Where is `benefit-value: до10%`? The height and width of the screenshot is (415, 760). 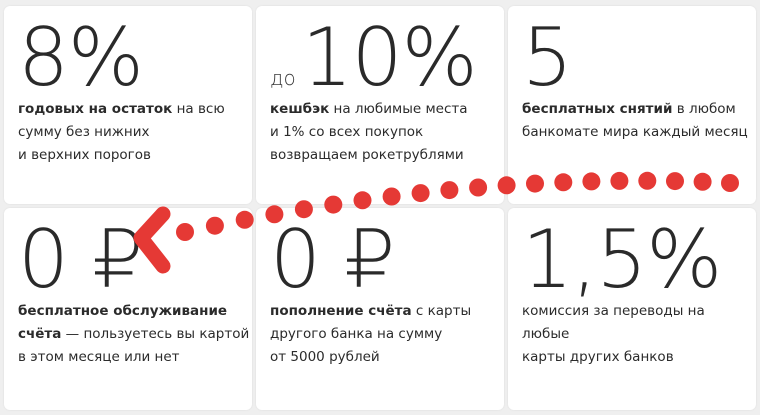
benefit-value: до10% is located at coordinates (374, 57).